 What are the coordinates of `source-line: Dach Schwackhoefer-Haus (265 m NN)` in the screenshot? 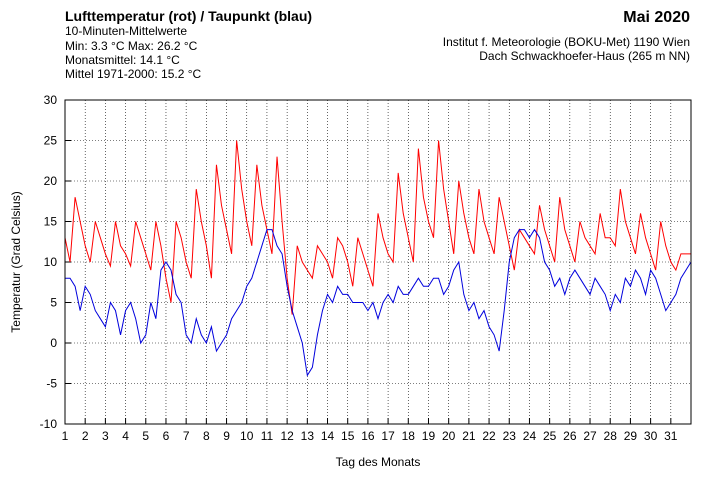 It's located at (584, 56).